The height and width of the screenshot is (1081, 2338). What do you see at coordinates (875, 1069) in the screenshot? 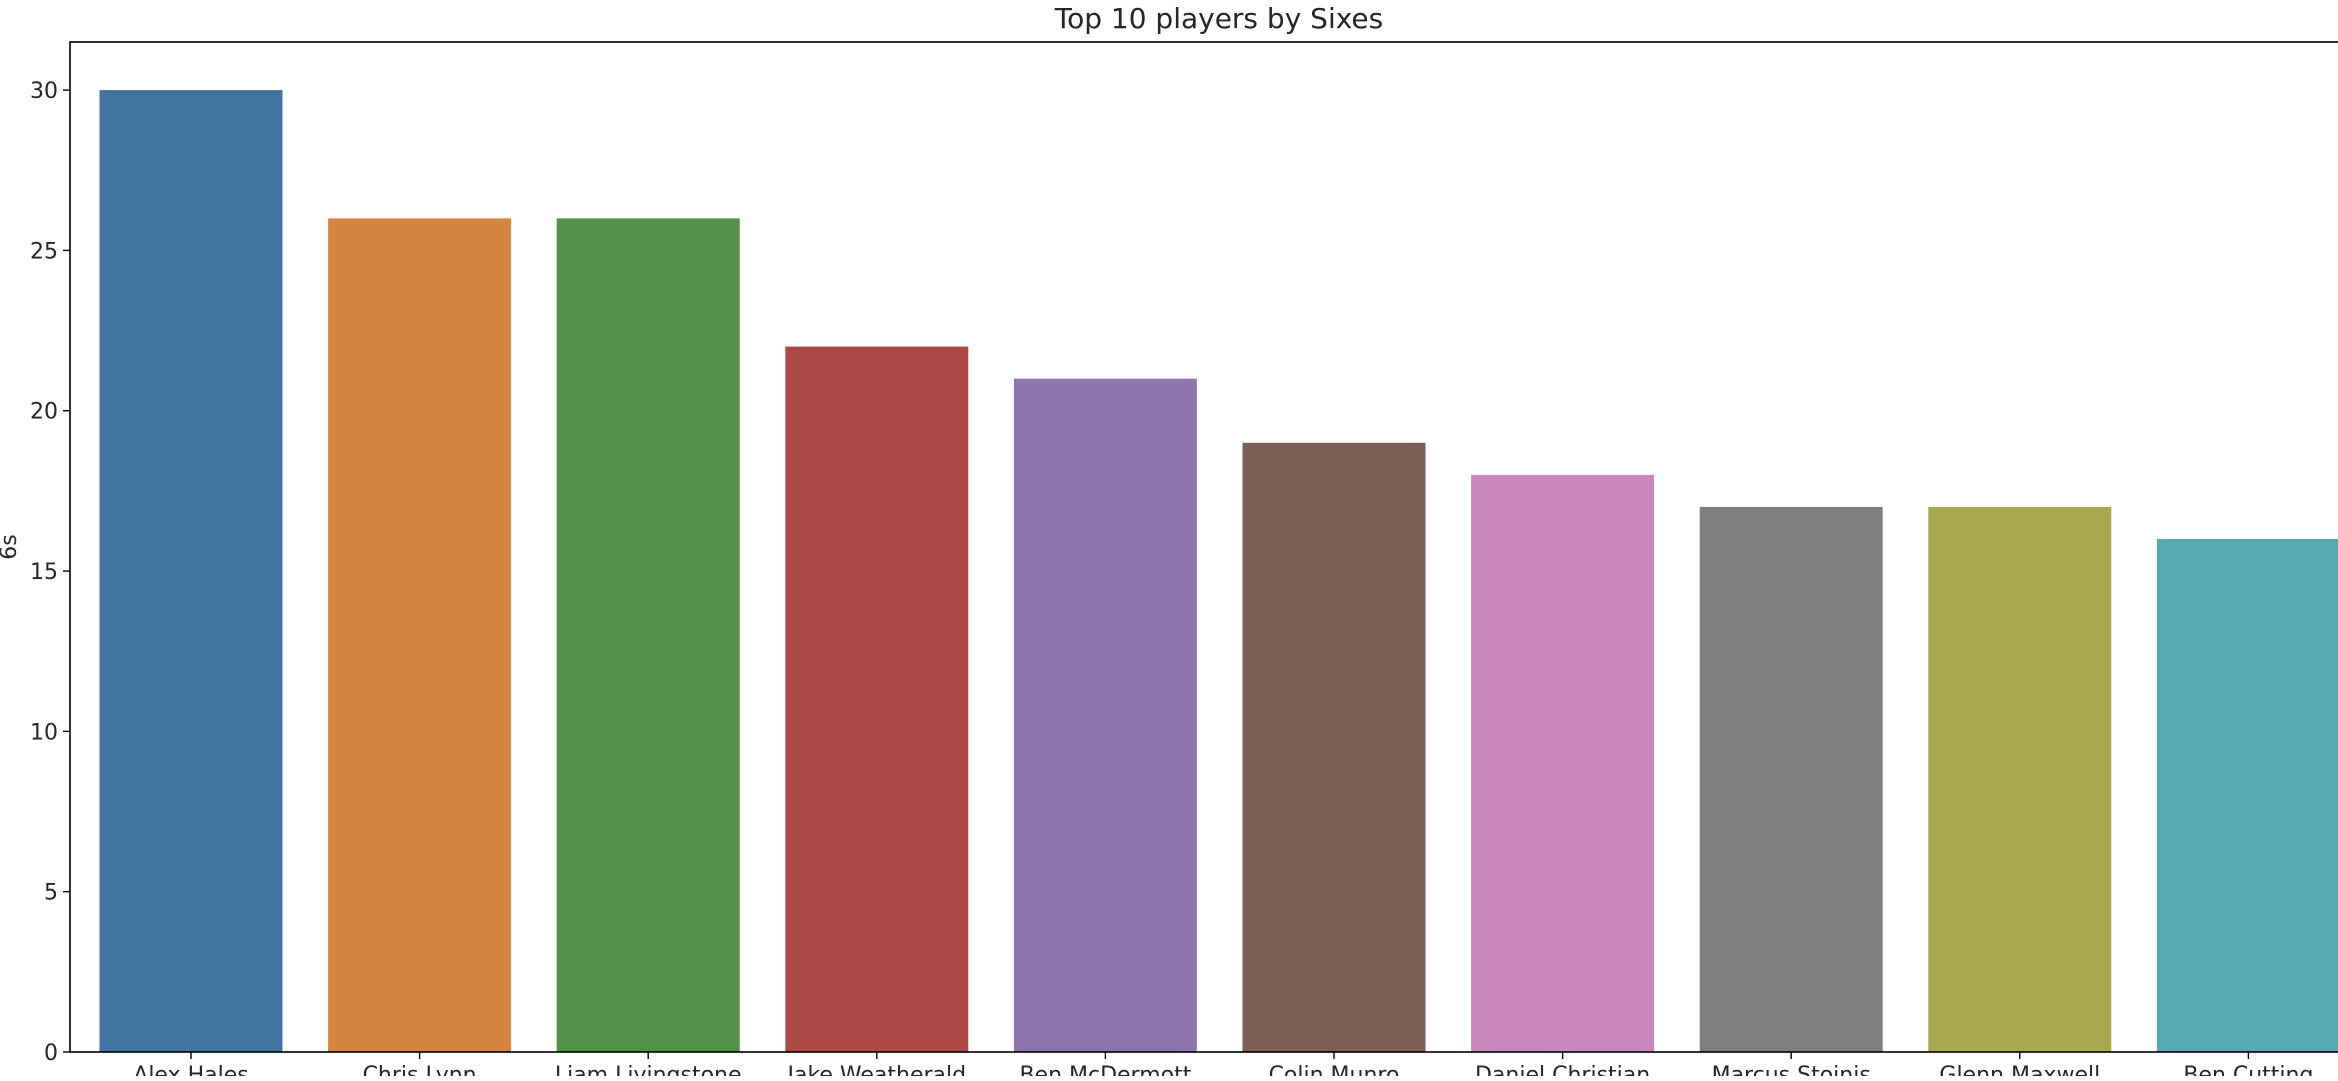
I see `x-tick-label: Jake Weatherald` at bounding box center [875, 1069].